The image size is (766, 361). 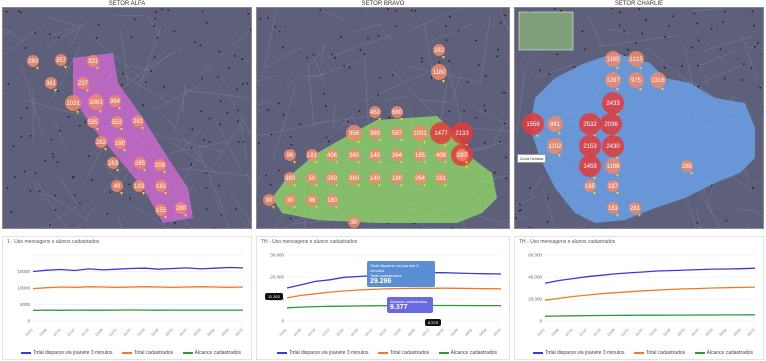 I want to click on bubble-label: 2433, so click(x=613, y=104).